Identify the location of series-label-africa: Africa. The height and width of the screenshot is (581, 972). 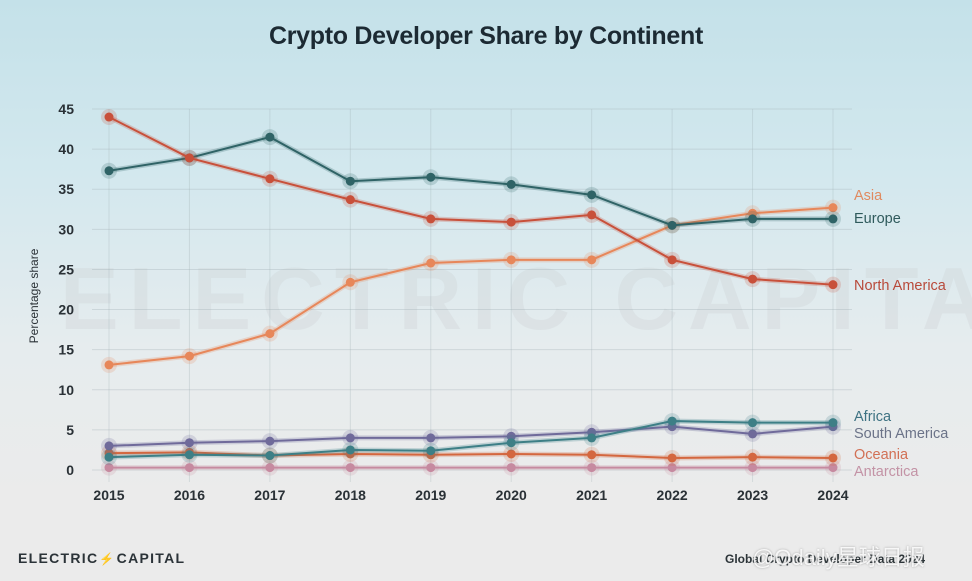
(873, 417).